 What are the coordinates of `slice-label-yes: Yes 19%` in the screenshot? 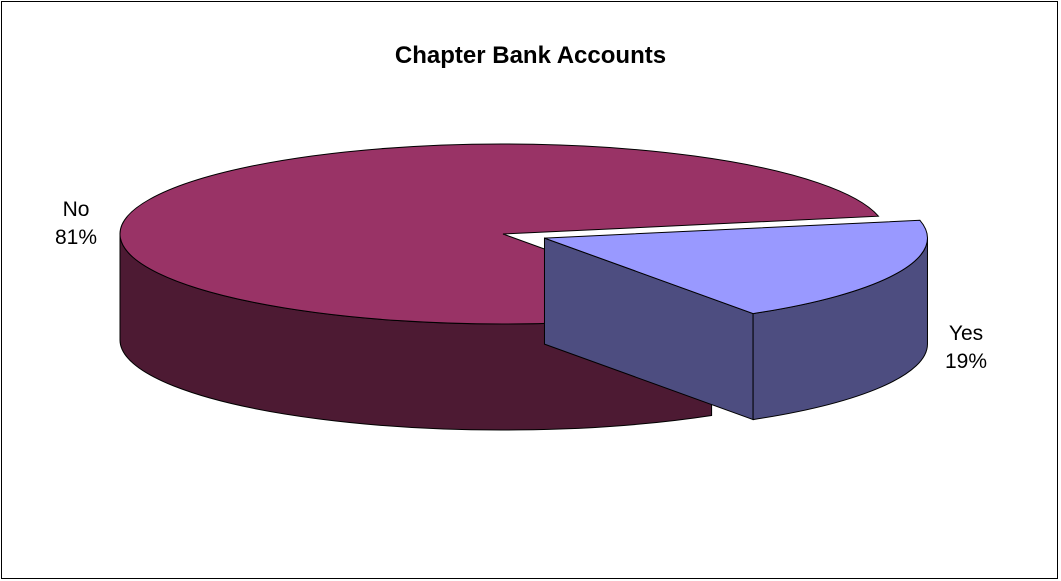 It's located at (966, 348).